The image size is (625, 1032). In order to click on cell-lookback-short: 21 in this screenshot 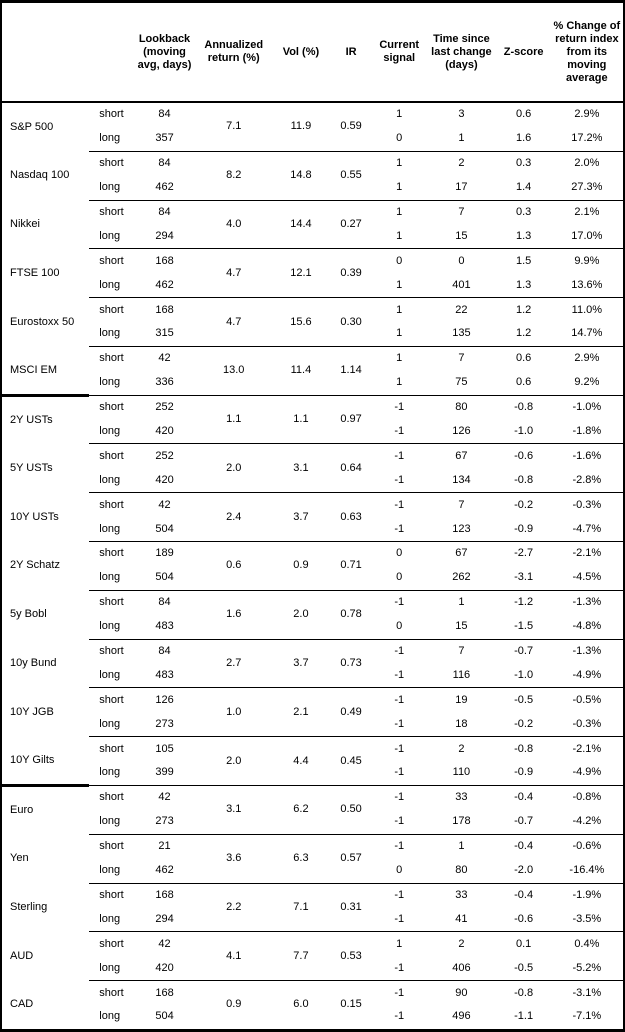, I will do `click(164, 846)`.